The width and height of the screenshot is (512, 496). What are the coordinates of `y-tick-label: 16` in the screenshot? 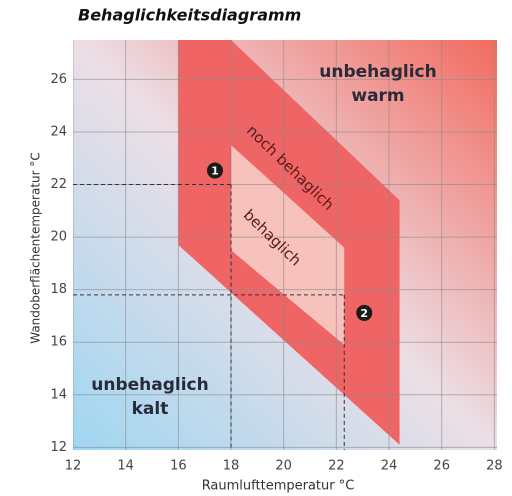 It's located at (58, 342).